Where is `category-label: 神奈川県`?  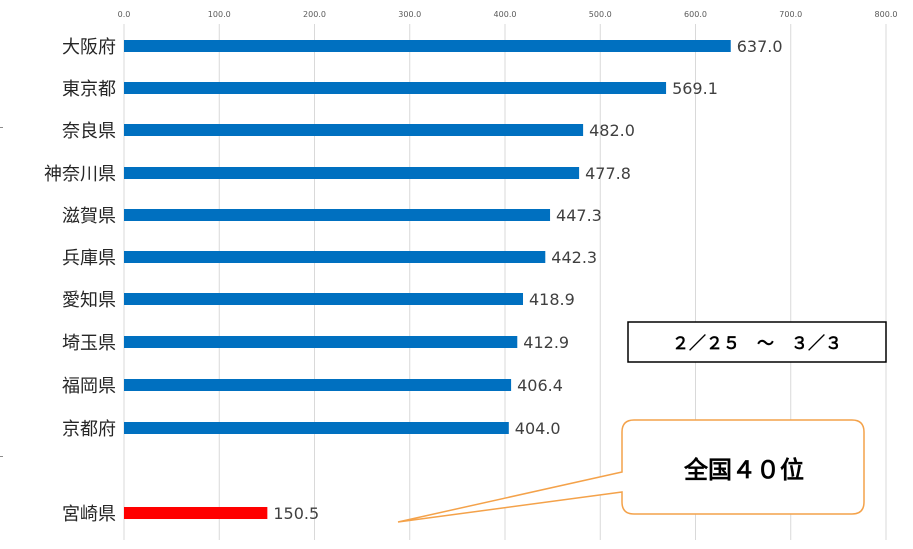
category-label: 神奈川県 is located at coordinates (80, 174).